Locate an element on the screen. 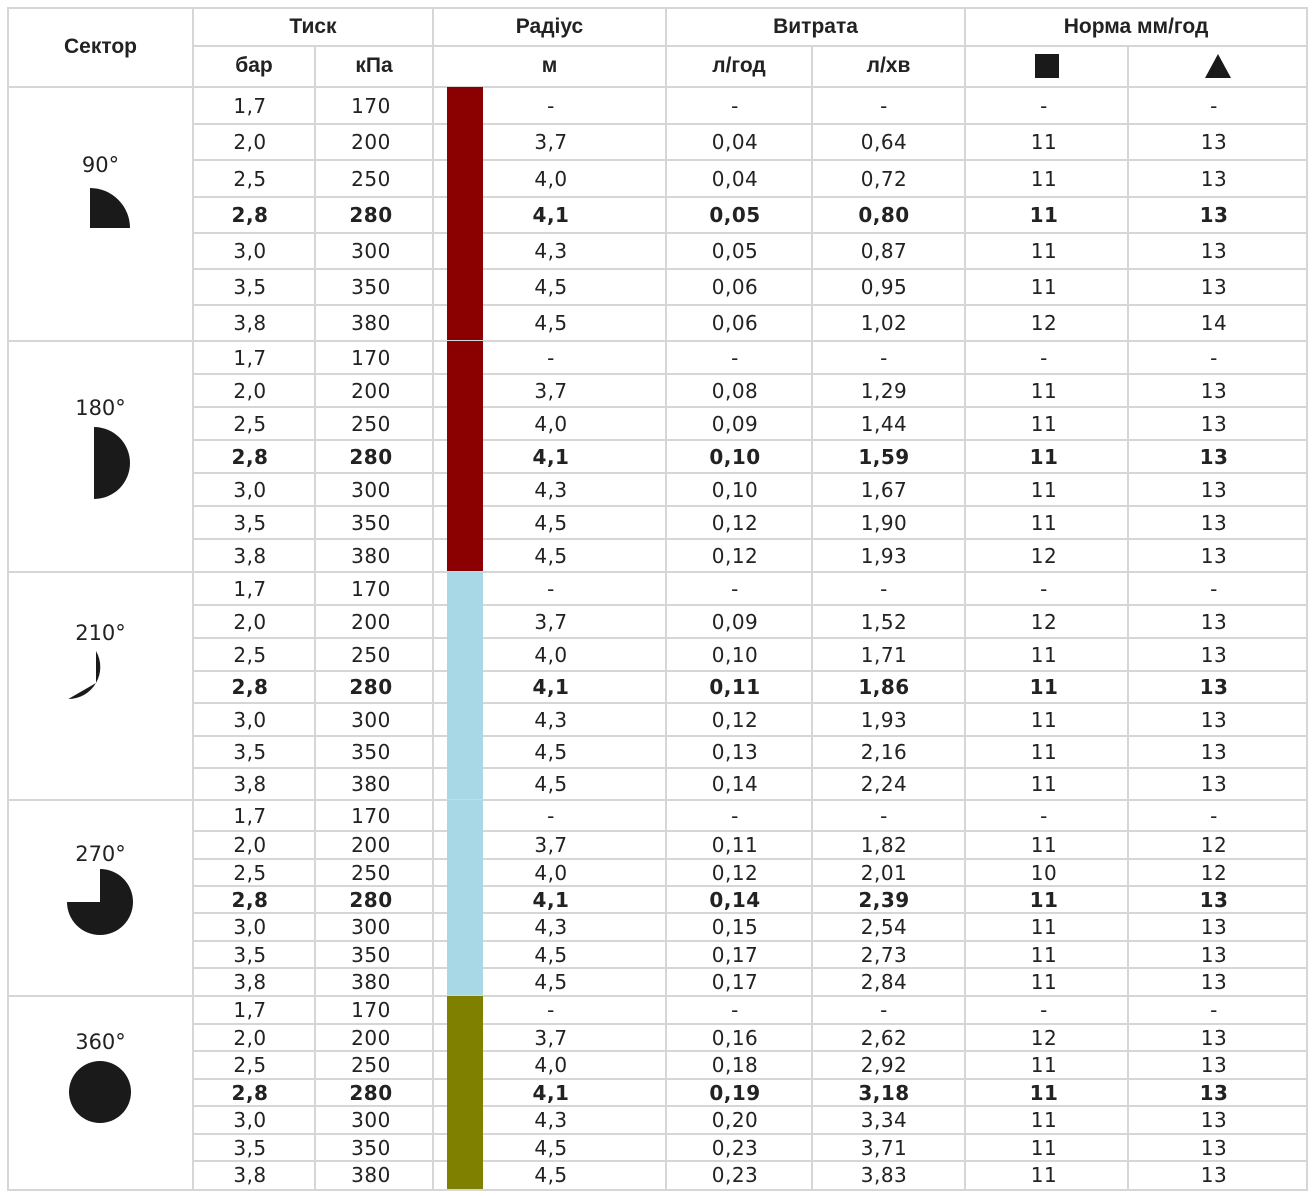  cell-flow-lh: 0,16 is located at coordinates (735, 1037).